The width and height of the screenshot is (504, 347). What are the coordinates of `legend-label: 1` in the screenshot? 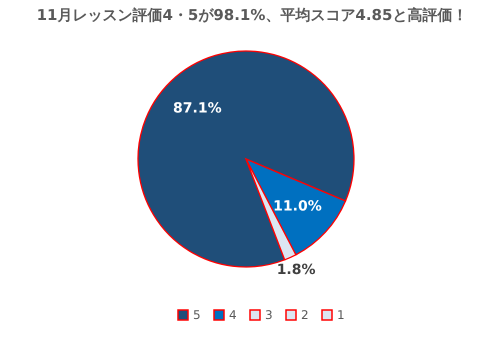 It's located at (341, 315).